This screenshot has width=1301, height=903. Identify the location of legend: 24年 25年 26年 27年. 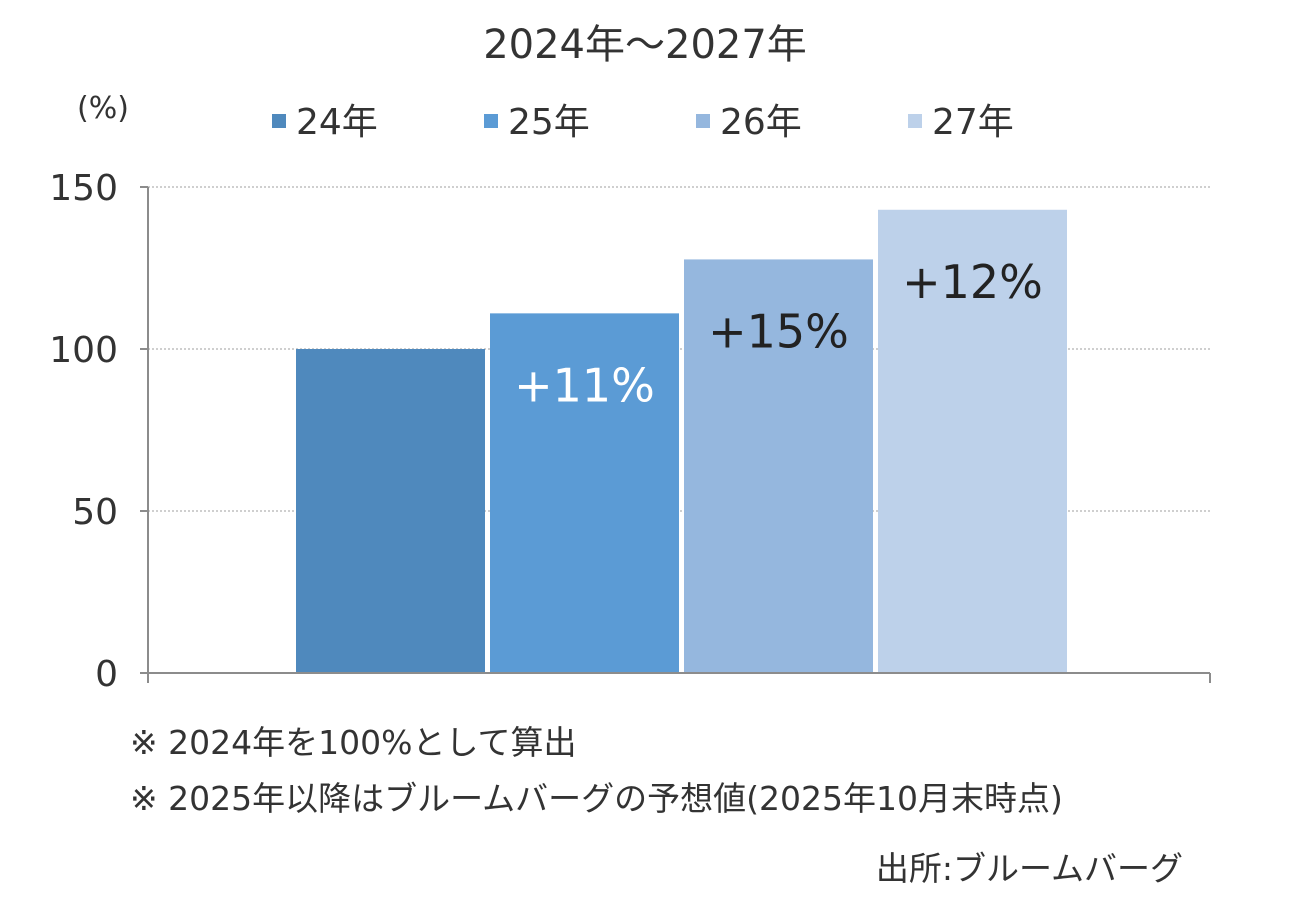
(643, 122).